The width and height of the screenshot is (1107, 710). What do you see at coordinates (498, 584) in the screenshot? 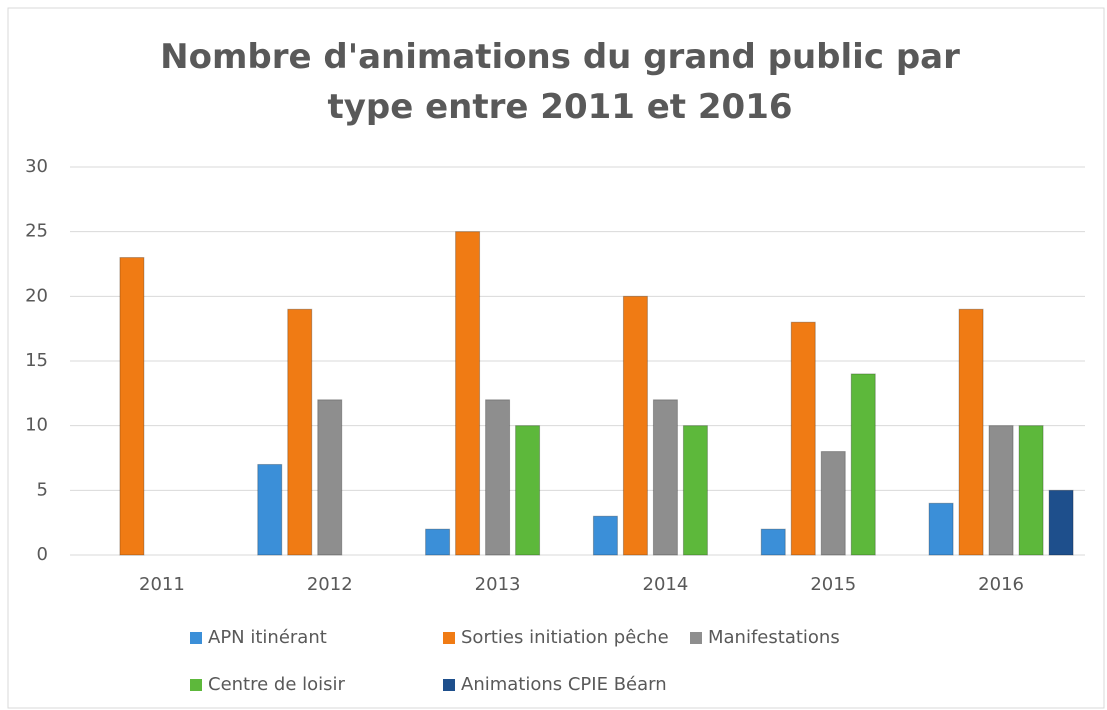
I see `x-tick-label: 2013` at bounding box center [498, 584].